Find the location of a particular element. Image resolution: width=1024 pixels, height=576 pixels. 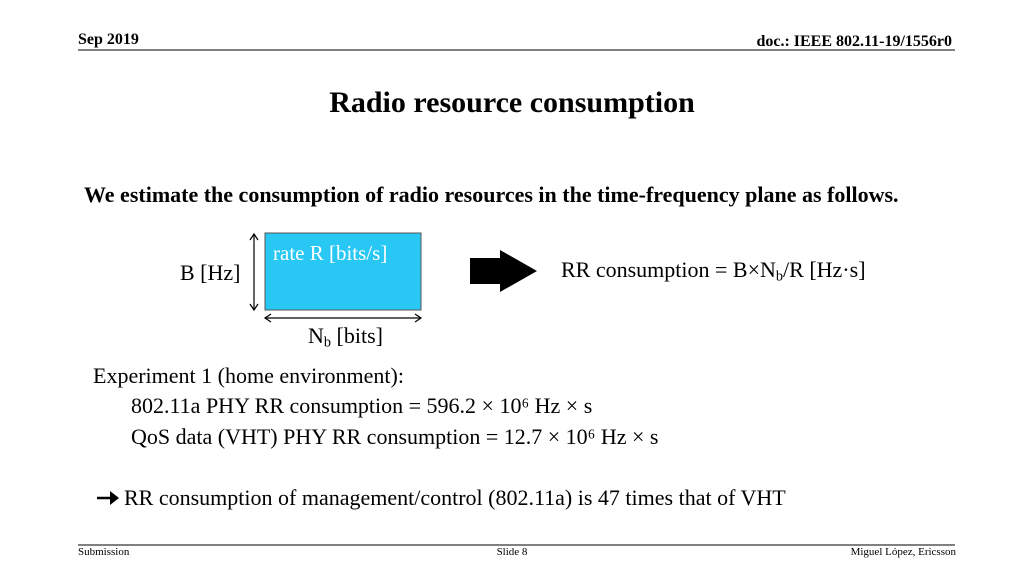

formula: RR consumption = B×Nb/R [Hz·s] is located at coordinates (713, 271).